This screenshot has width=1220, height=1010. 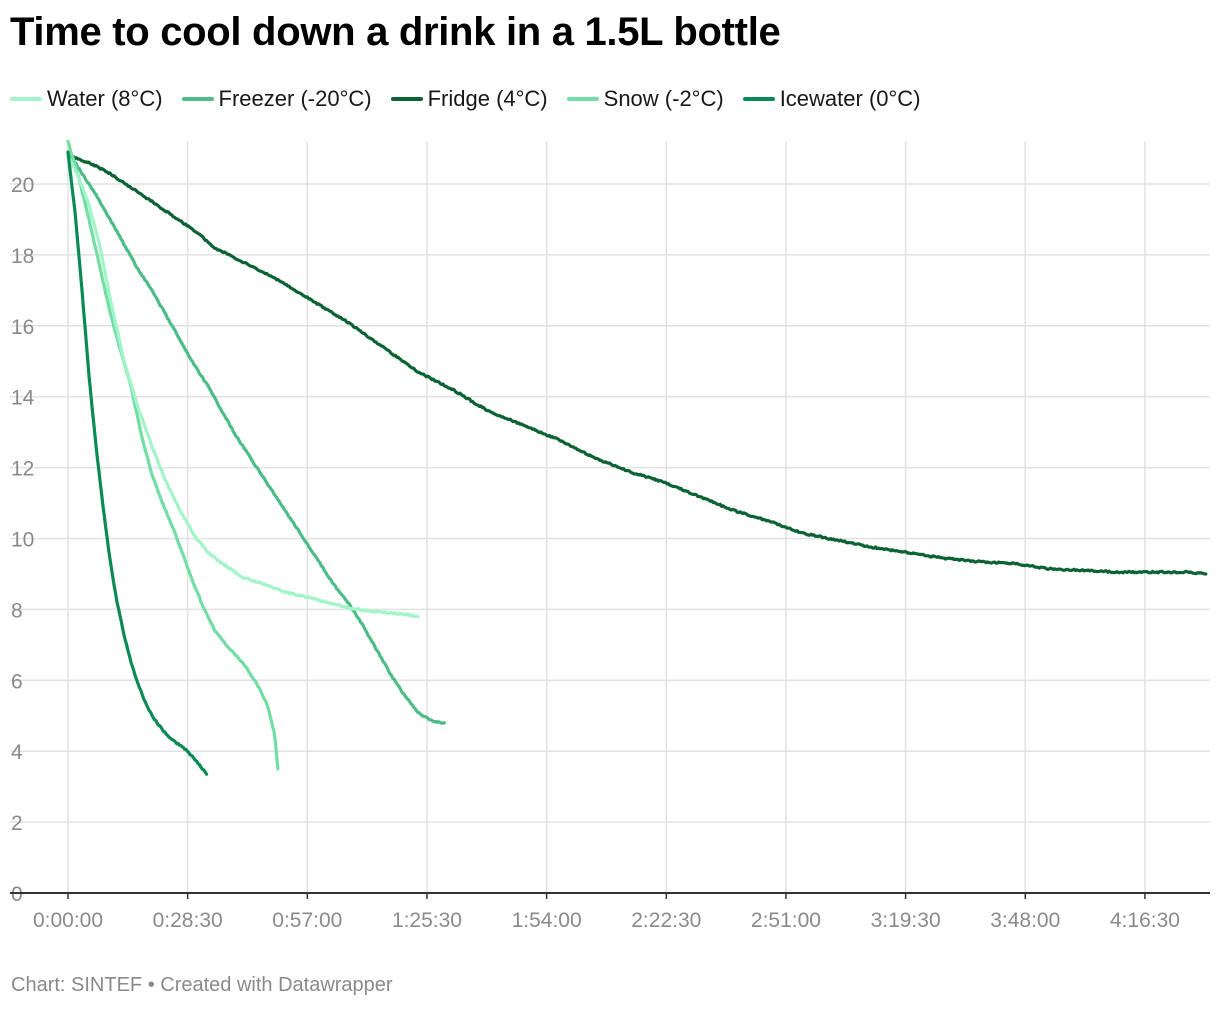 What do you see at coordinates (17, 894) in the screenshot?
I see `y-tick-label: 0` at bounding box center [17, 894].